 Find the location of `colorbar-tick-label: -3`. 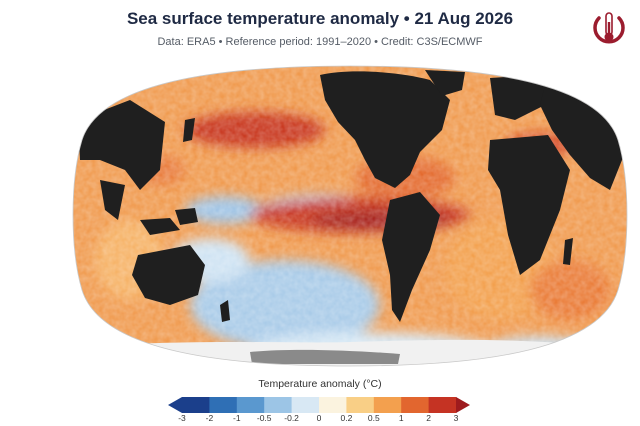

colorbar-tick-label: -3 is located at coordinates (182, 418).